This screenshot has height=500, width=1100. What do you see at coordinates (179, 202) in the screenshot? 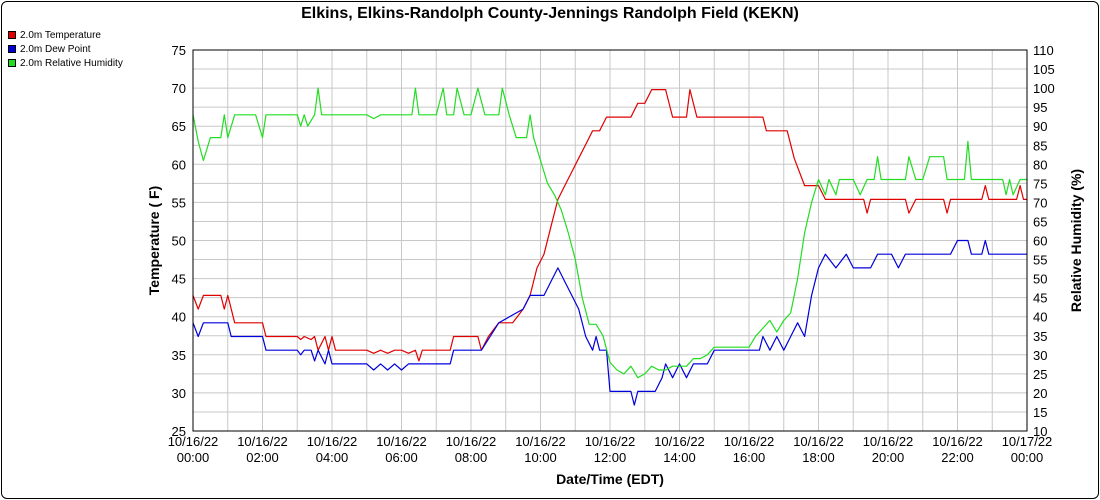
I see `y-left-tick-label: 55` at bounding box center [179, 202].